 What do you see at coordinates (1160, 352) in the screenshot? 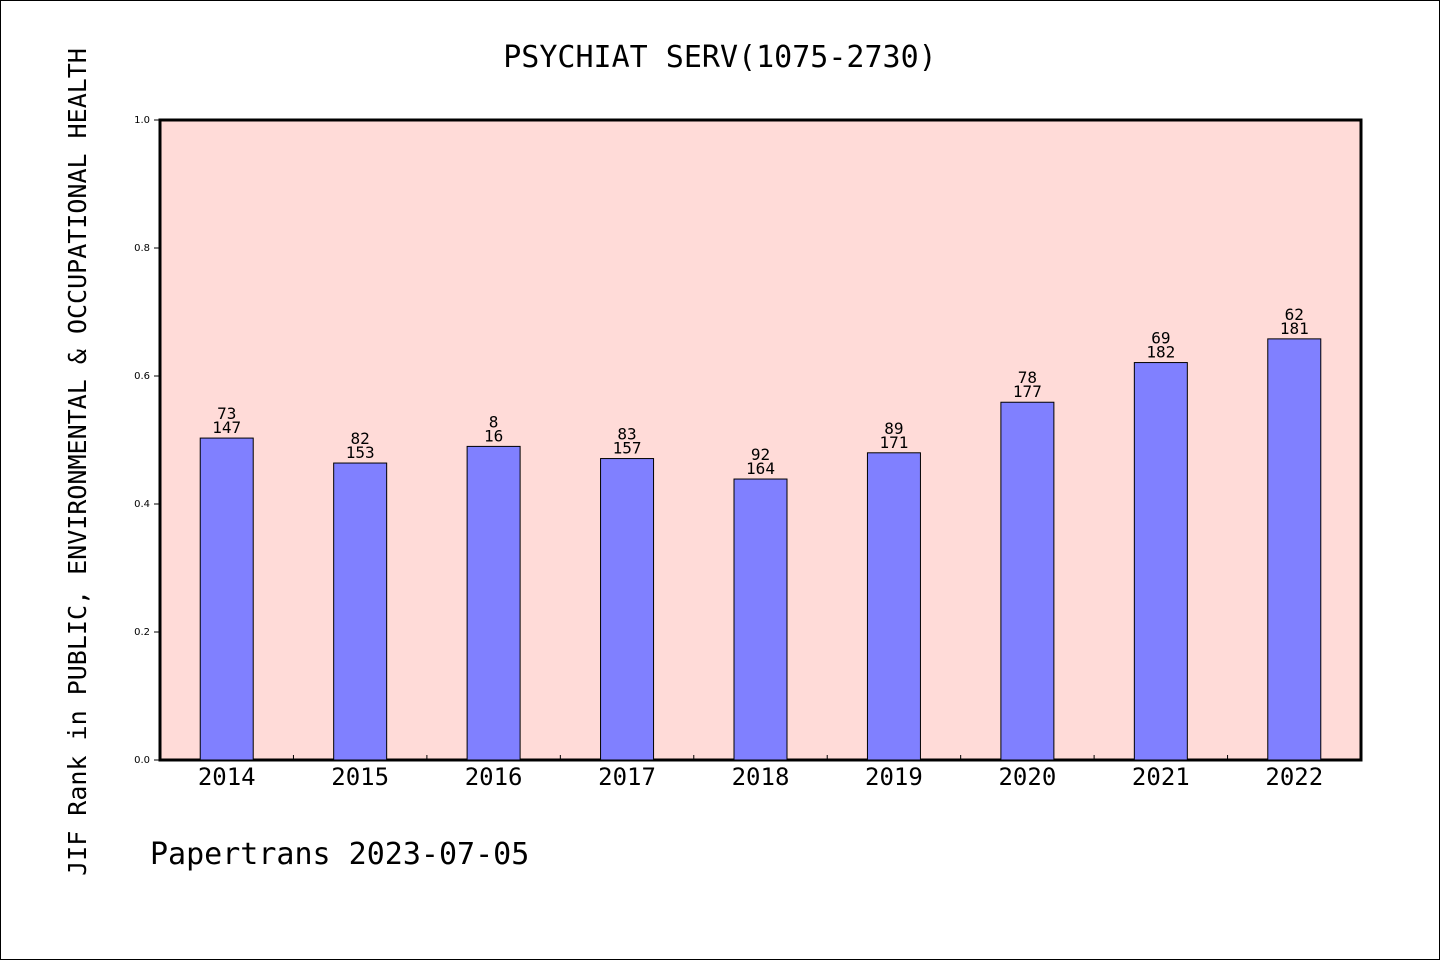
I see `bar-total-label: 182` at bounding box center [1160, 352].